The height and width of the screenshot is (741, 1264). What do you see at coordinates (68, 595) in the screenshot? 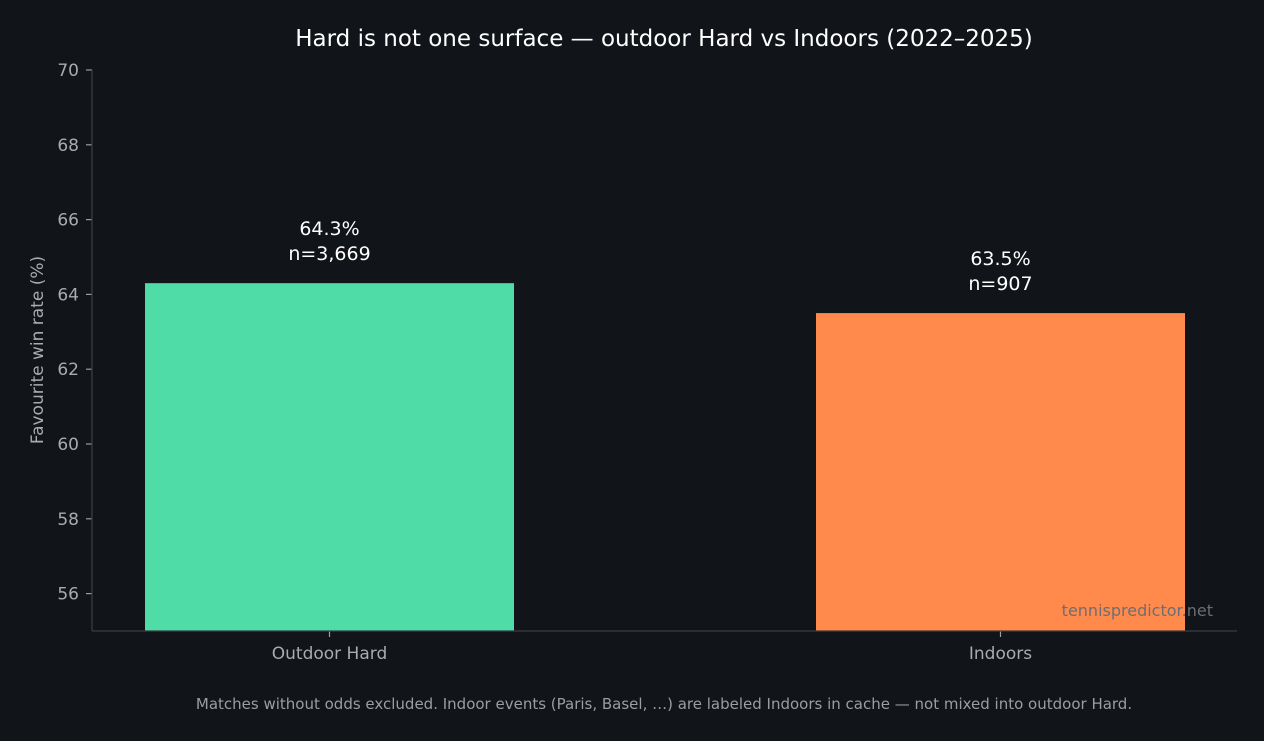
I see `y-tick-label: 56` at bounding box center [68, 595].